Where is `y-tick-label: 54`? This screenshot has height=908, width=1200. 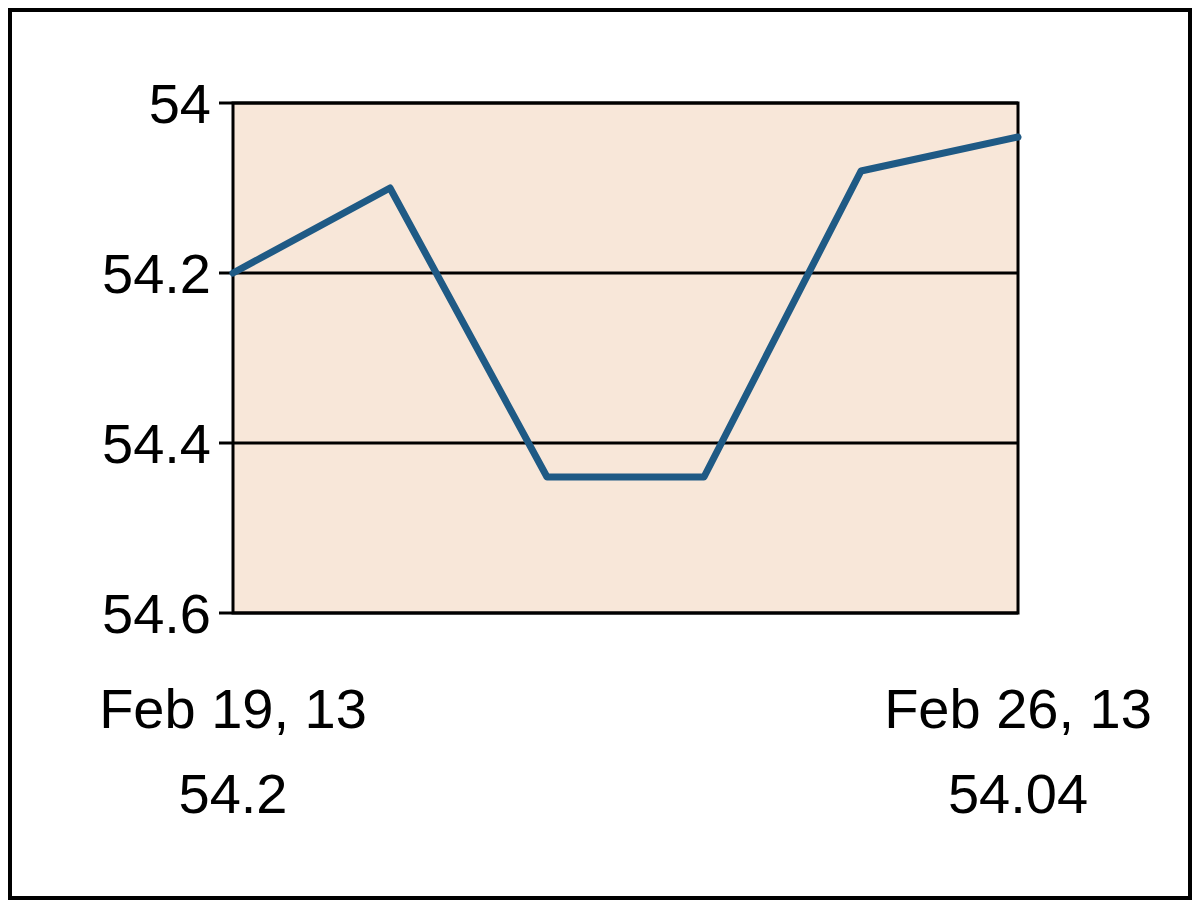
y-tick-label: 54 is located at coordinates (179, 103).